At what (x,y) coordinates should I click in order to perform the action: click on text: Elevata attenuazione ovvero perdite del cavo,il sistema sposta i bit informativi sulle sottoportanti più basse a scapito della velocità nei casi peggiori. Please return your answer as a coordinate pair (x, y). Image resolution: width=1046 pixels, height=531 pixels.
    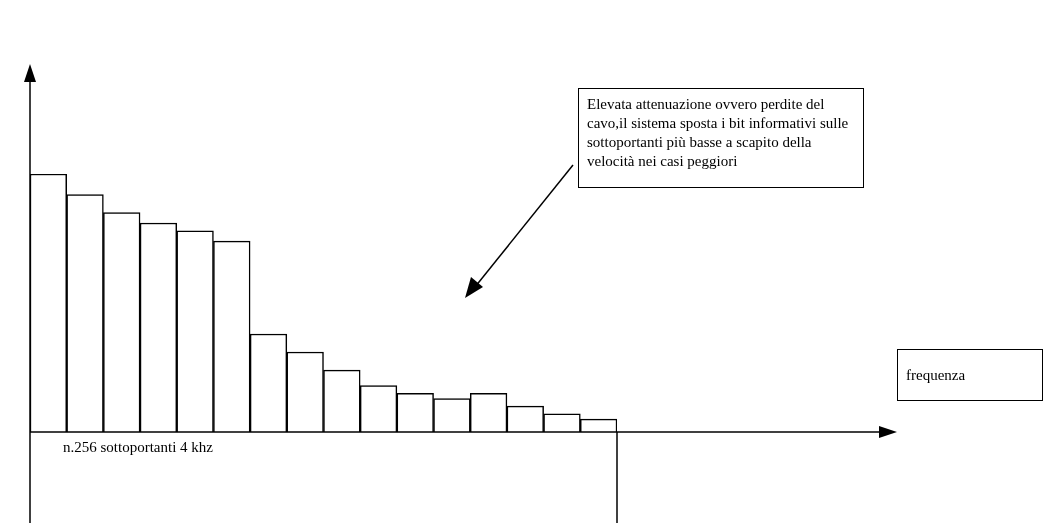
    Looking at the image, I should click on (721, 138).